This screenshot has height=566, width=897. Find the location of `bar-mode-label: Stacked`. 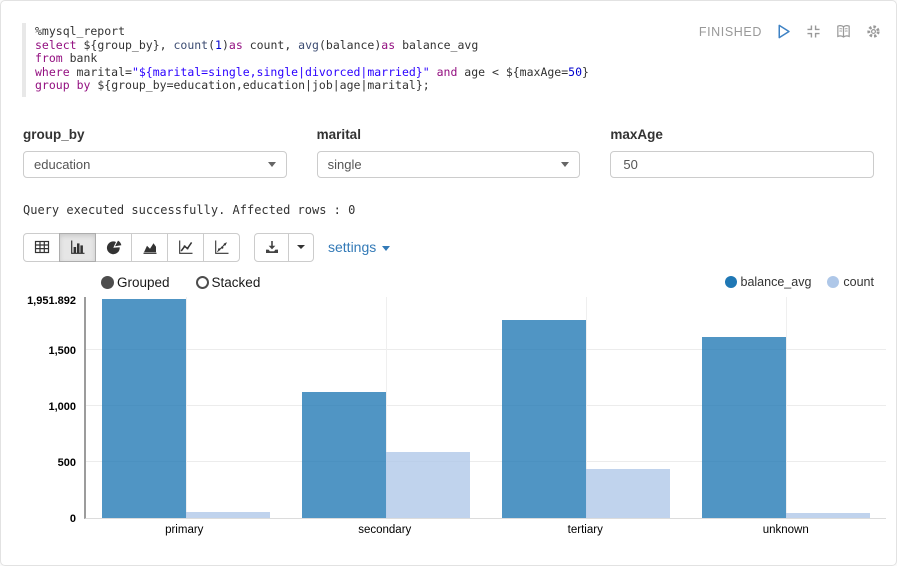

bar-mode-label: Stacked is located at coordinates (236, 282).